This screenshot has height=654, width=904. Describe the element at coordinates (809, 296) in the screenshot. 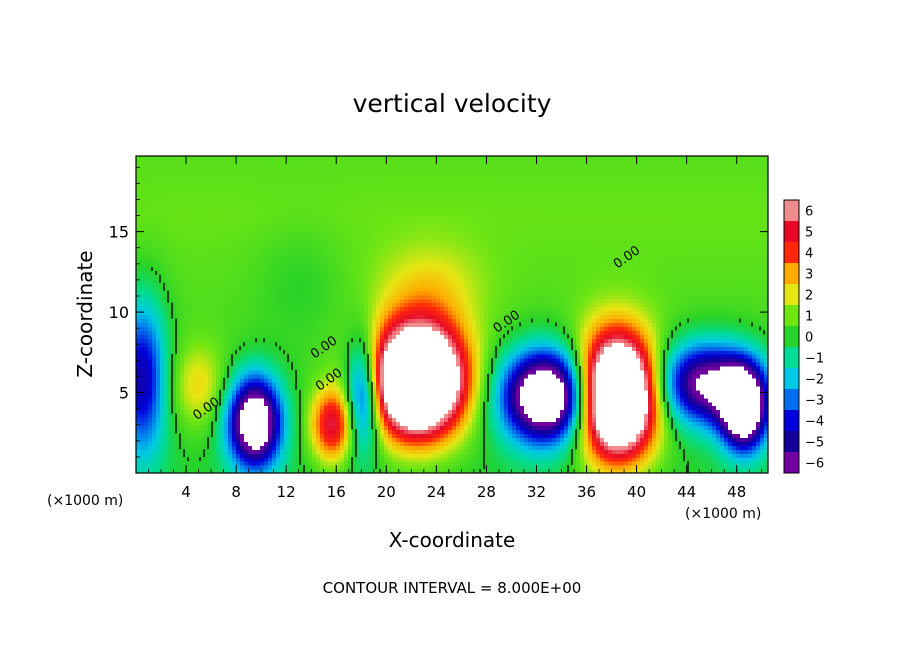

I see `colorbar-tick-label: 2` at that location.